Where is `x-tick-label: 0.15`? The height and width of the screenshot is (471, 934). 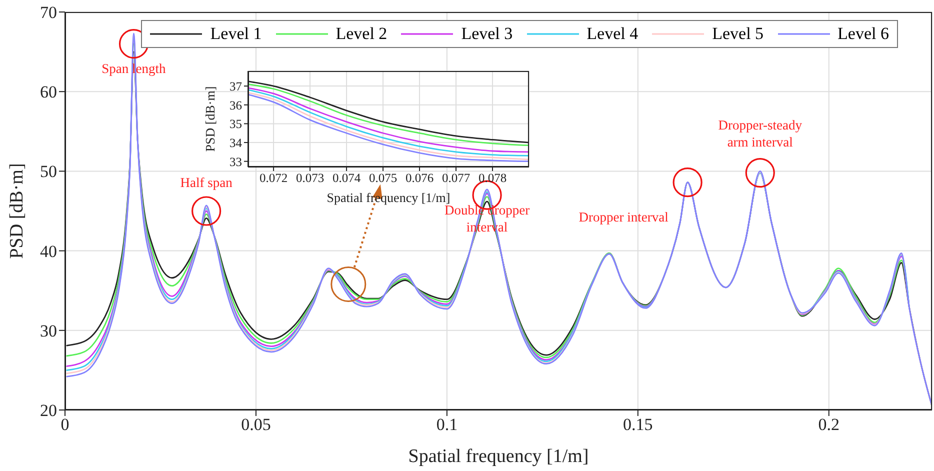
x-tick-label: 0.15 is located at coordinates (638, 424).